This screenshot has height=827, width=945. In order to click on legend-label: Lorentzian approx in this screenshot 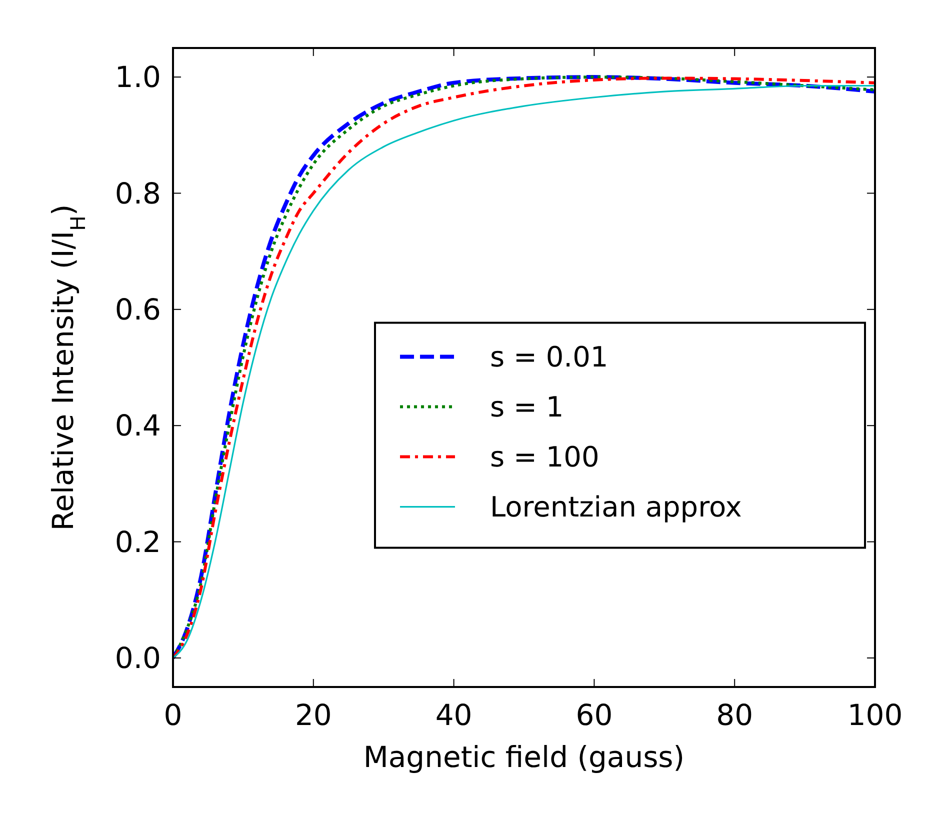, I will do `click(616, 507)`.